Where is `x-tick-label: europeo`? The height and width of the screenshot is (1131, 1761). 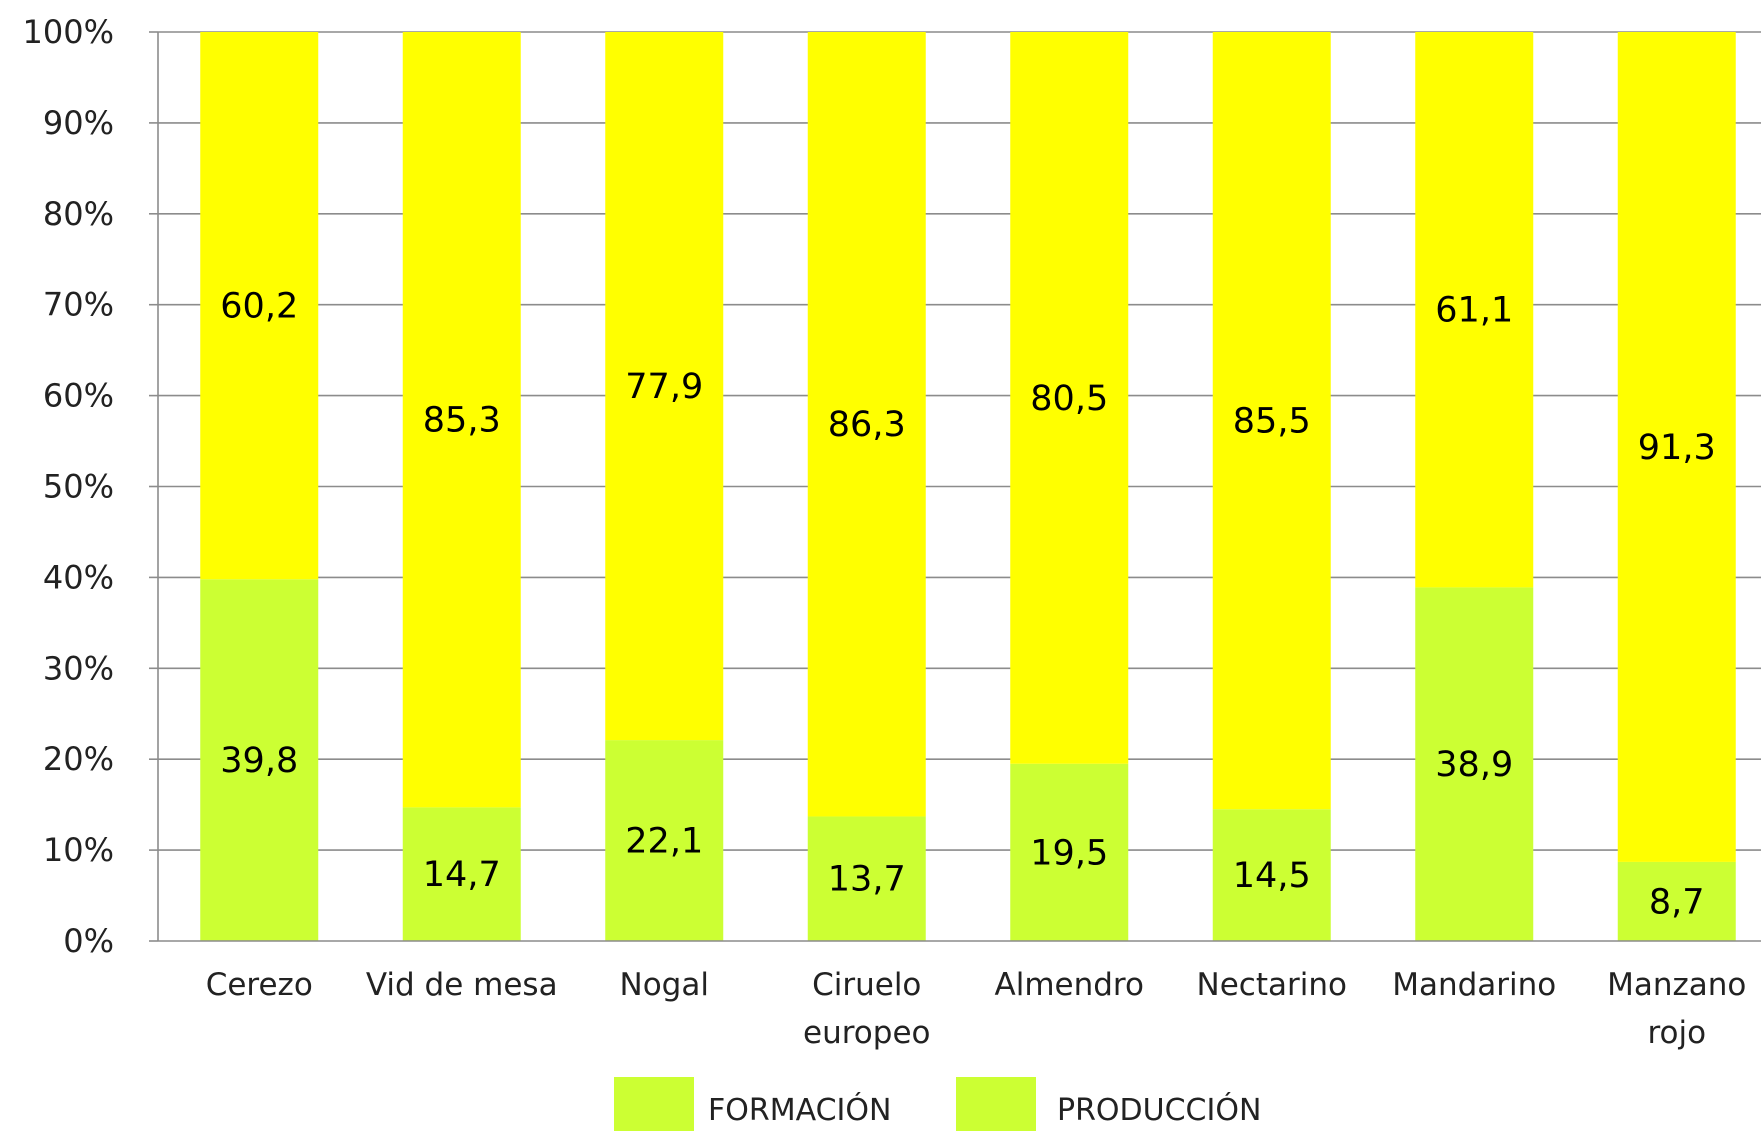 x-tick-label: europeo is located at coordinates (866, 1033).